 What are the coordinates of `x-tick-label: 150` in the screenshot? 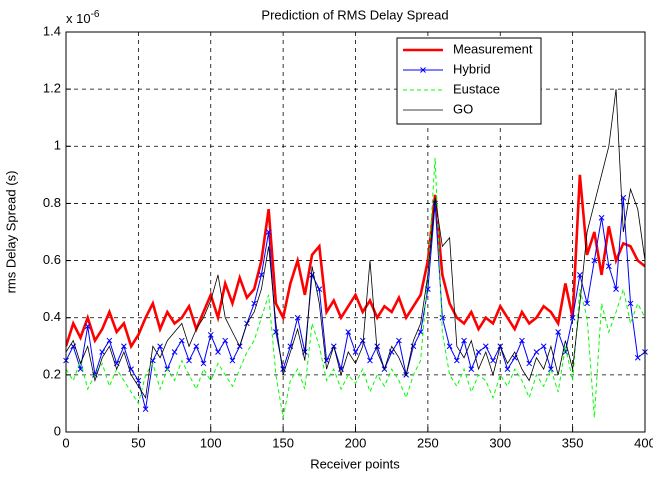 It's located at (283, 442).